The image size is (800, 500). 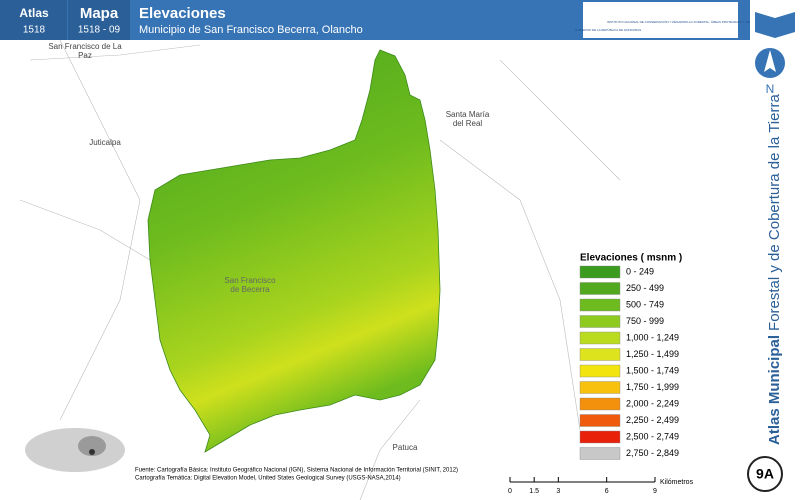 What do you see at coordinates (677, 482) in the screenshot?
I see `scale-unit: Kilómetros` at bounding box center [677, 482].